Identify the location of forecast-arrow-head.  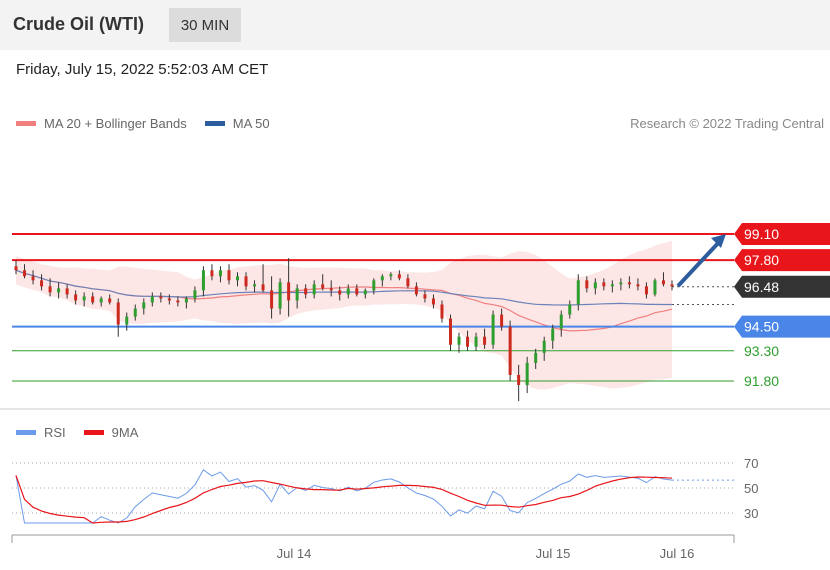
(718, 241).